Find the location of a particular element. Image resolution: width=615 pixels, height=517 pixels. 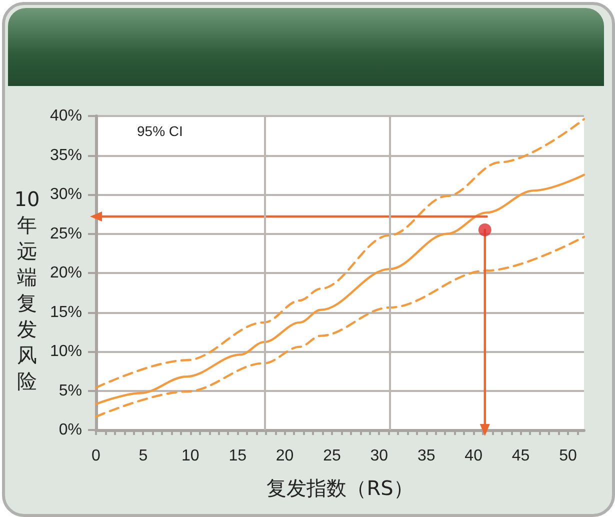

y-axis-title: 10年远端复发风险 is located at coordinates (27, 290).